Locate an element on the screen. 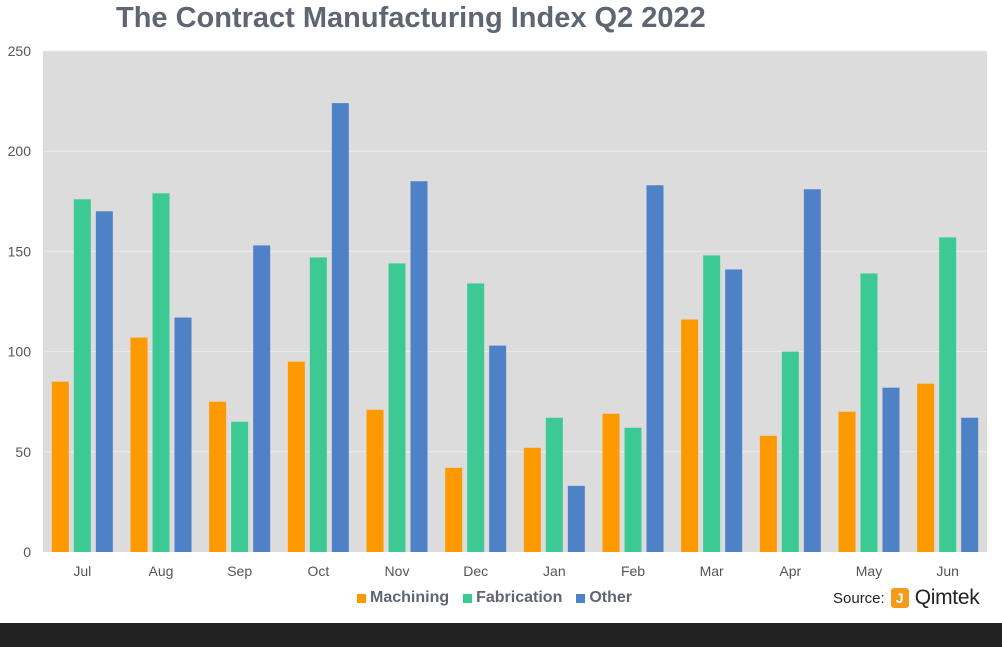 The image size is (1002, 647). bar-other-sep is located at coordinates (262, 398).